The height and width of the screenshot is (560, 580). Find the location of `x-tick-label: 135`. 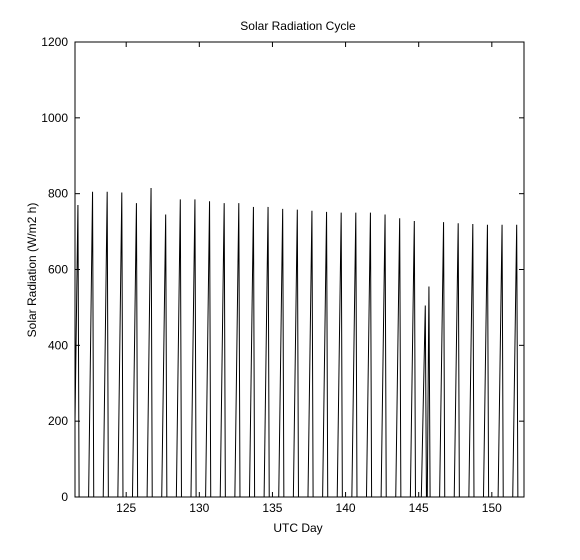

x-tick-label: 135 is located at coordinates (272, 508).